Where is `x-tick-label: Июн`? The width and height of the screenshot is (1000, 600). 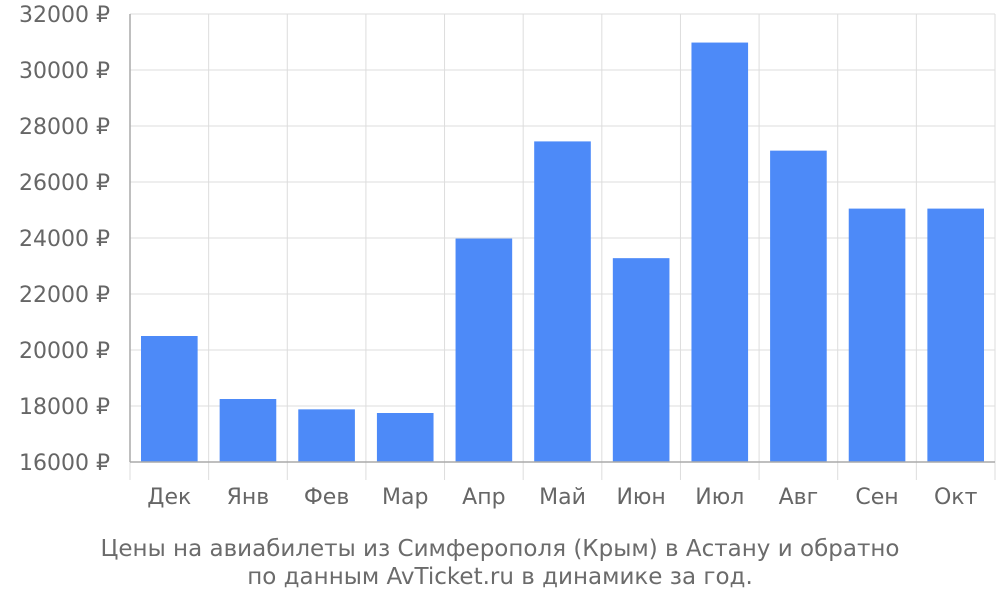 x-tick-label: Июн is located at coordinates (640, 497).